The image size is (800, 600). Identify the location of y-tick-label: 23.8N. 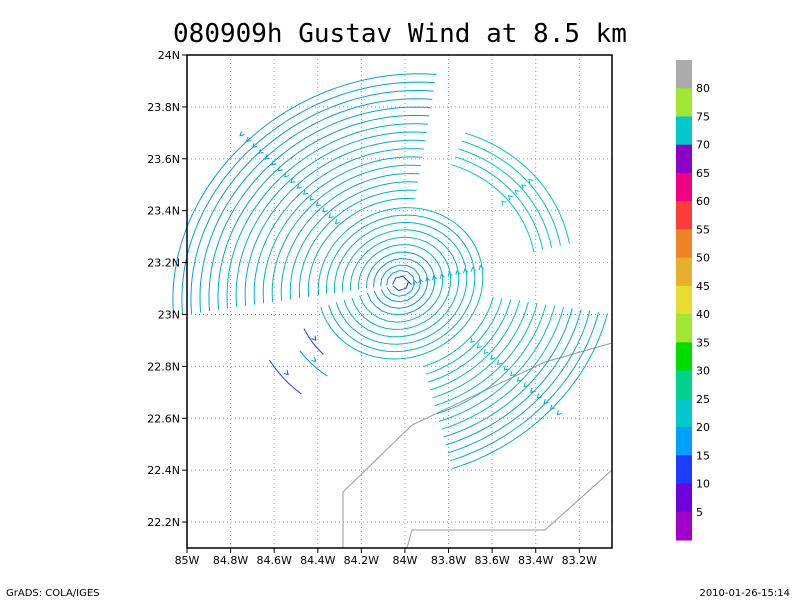
(163, 107).